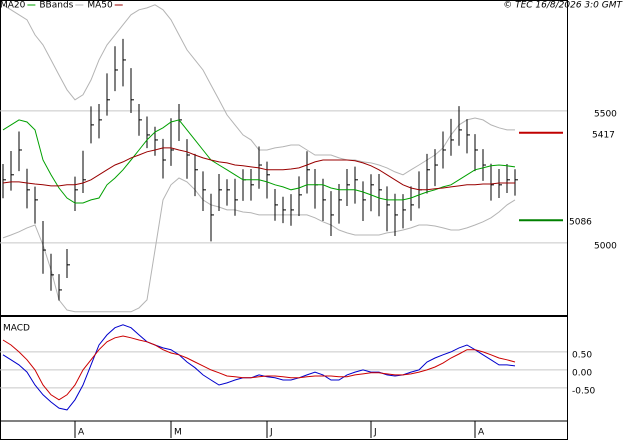 This screenshot has height=440, width=627. I want to click on legend-label: MA50, so click(100, 6).